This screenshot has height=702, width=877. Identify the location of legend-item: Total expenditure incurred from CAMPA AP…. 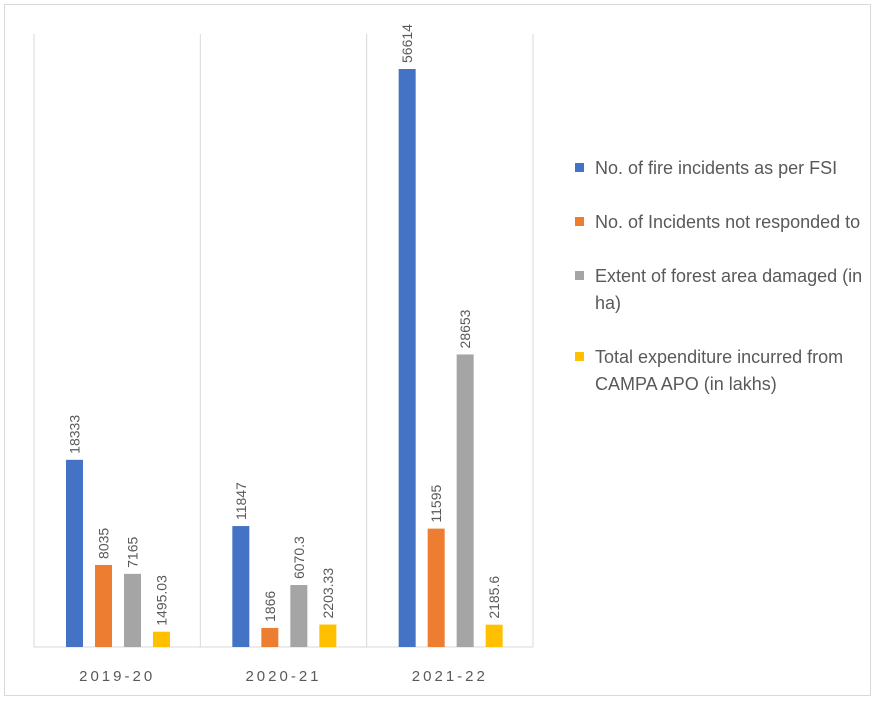
(720, 371).